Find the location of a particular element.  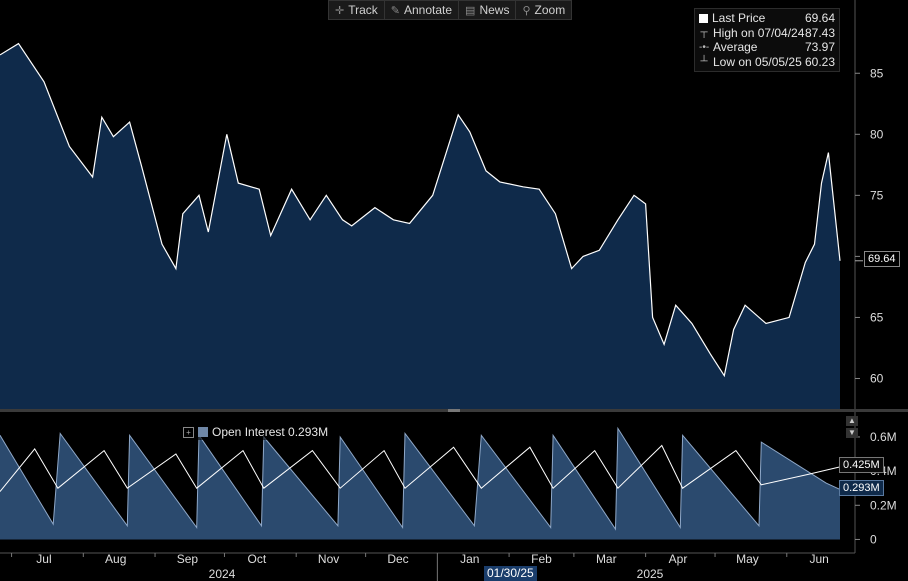

month-label-11: Jun is located at coordinates (818, 559).